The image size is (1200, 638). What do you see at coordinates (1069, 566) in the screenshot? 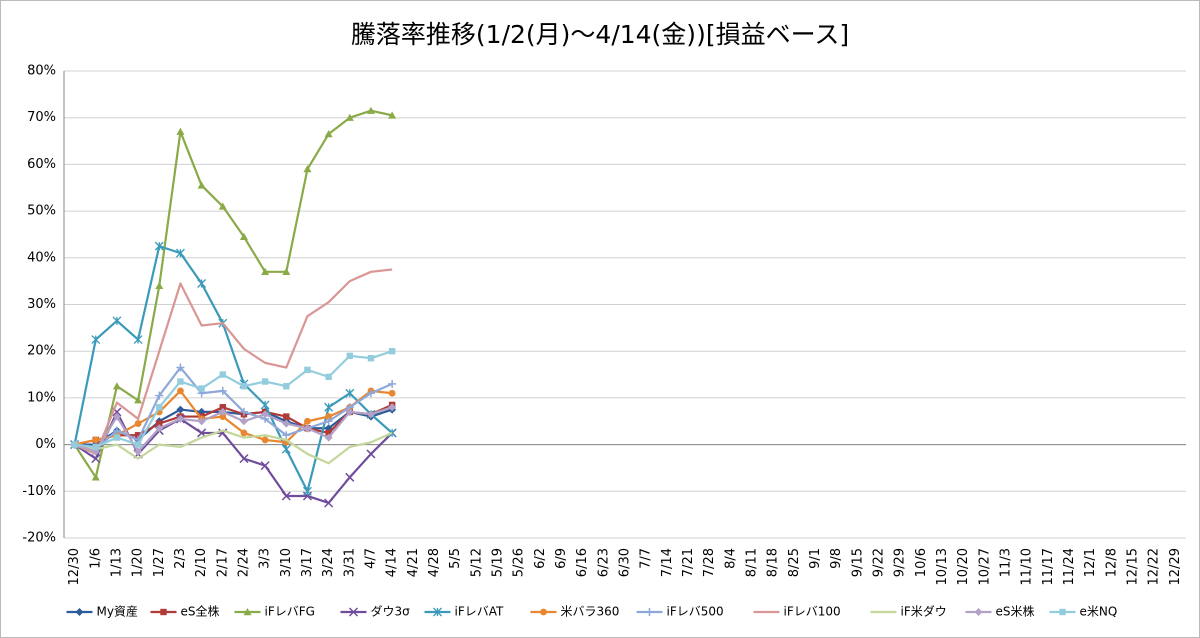
I see `x-tick-label: 11/24` at bounding box center [1069, 566].